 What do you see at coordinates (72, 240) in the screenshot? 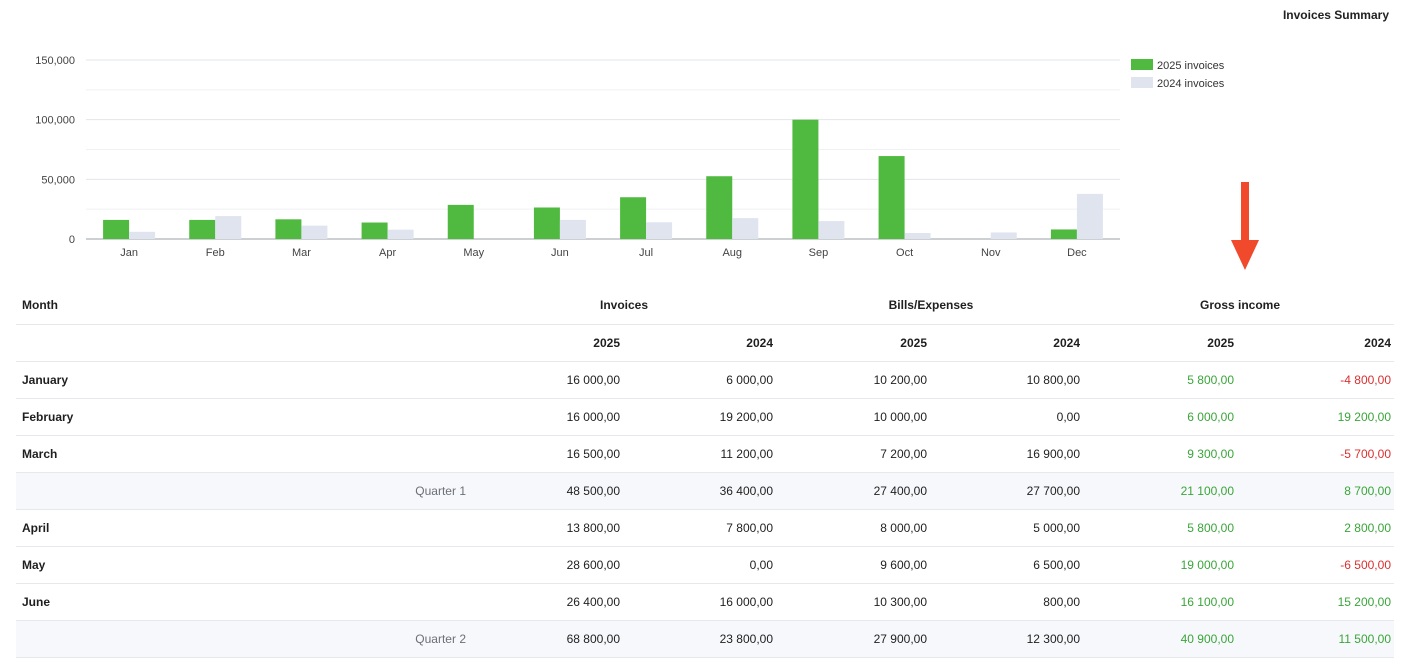
I see `y-tick-label: 0` at bounding box center [72, 240].